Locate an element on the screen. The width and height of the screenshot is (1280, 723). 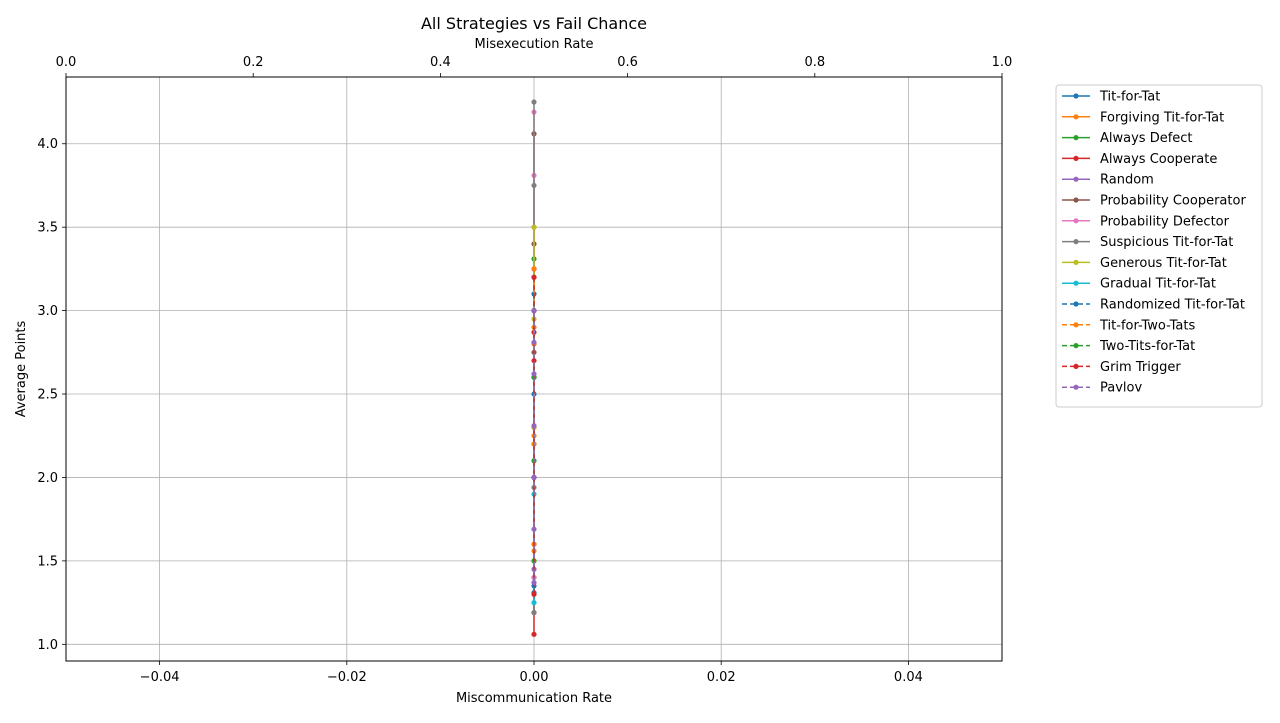
y-tick-label: 1.0 is located at coordinates (47, 645).